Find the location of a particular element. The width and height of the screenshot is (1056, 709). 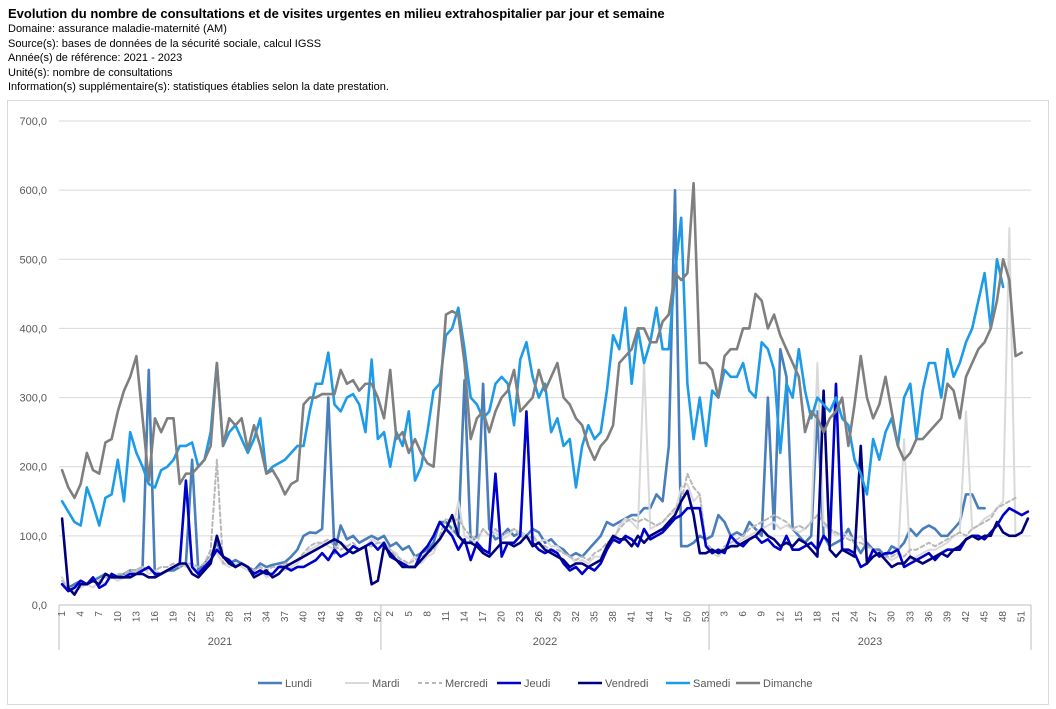

x-tick-label: 24 is located at coordinates (855, 617).